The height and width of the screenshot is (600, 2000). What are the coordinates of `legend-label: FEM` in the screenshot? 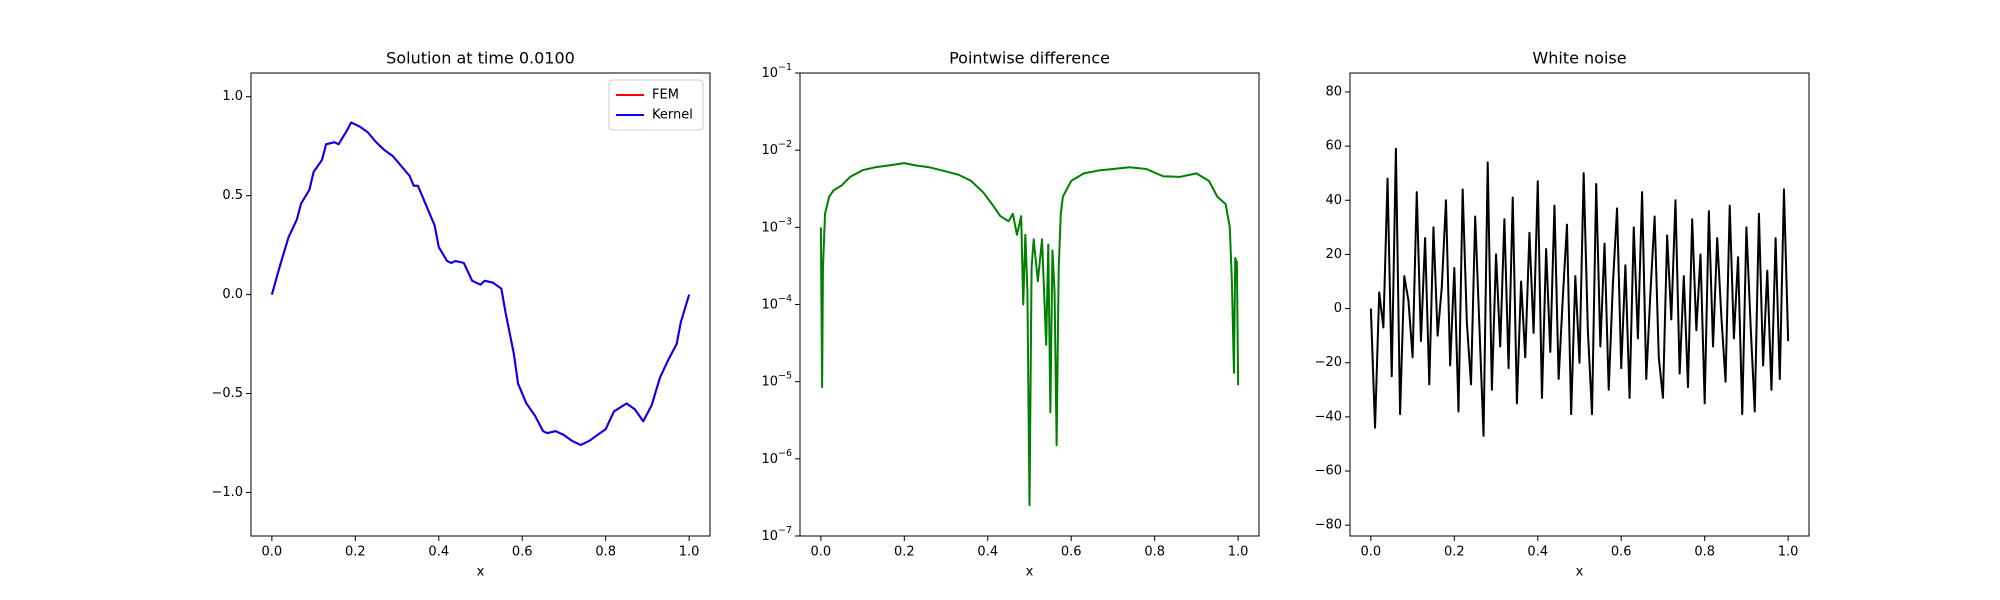 It's located at (665, 95).